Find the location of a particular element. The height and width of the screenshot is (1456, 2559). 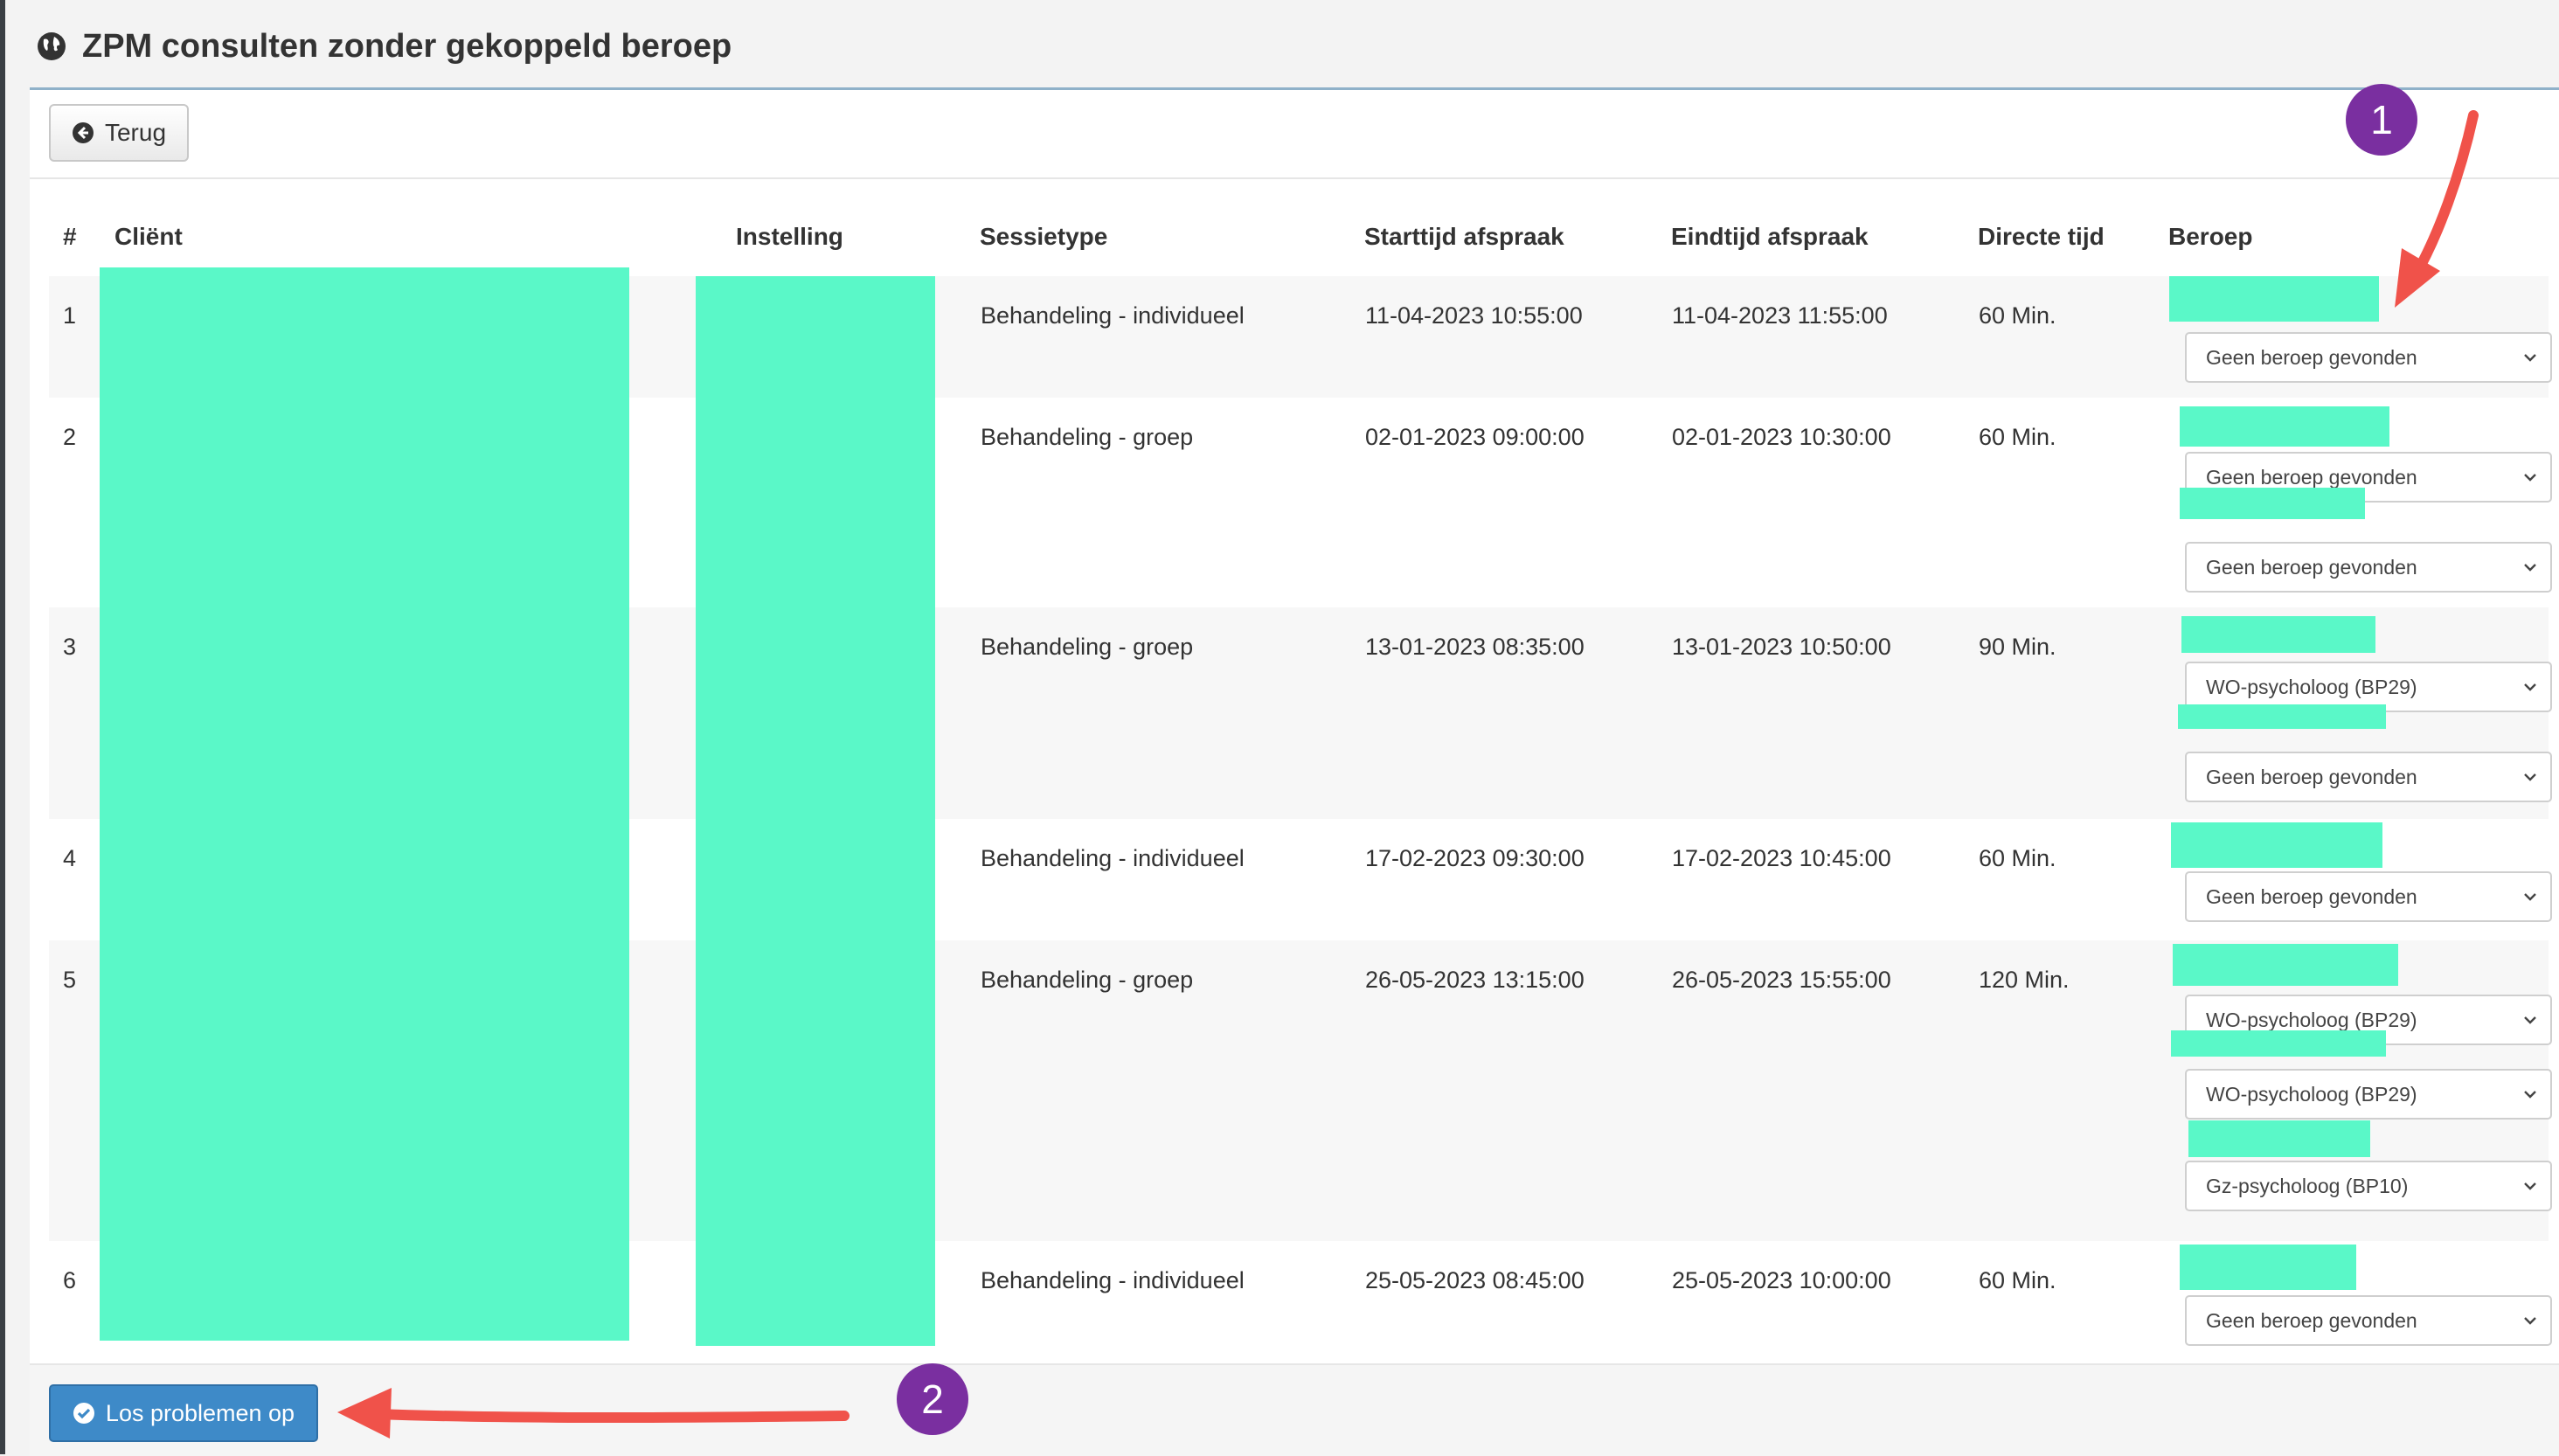

starttijd-cell: 26-05-2023 13:15:00 is located at coordinates (1517, 1090).